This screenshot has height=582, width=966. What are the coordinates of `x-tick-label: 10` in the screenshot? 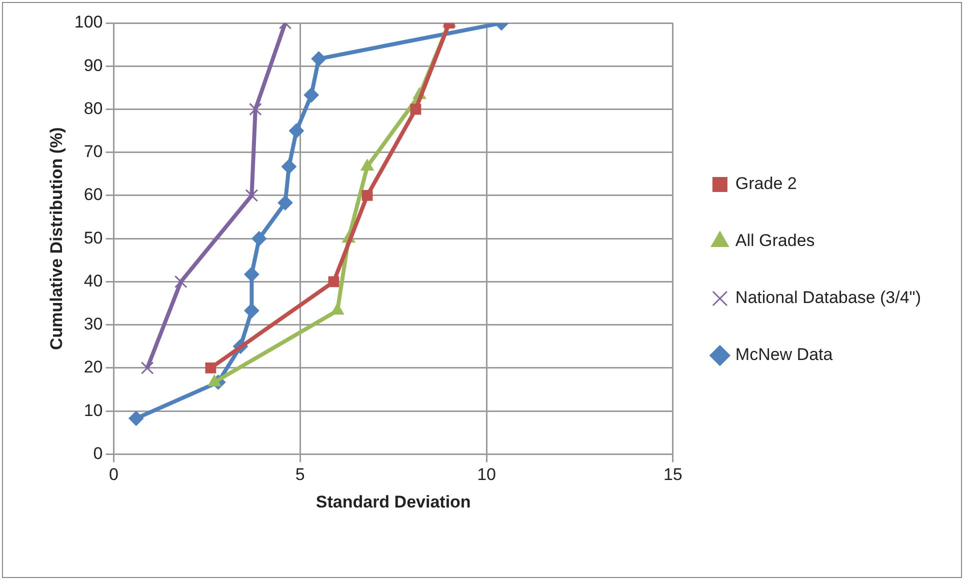 It's located at (486, 474).